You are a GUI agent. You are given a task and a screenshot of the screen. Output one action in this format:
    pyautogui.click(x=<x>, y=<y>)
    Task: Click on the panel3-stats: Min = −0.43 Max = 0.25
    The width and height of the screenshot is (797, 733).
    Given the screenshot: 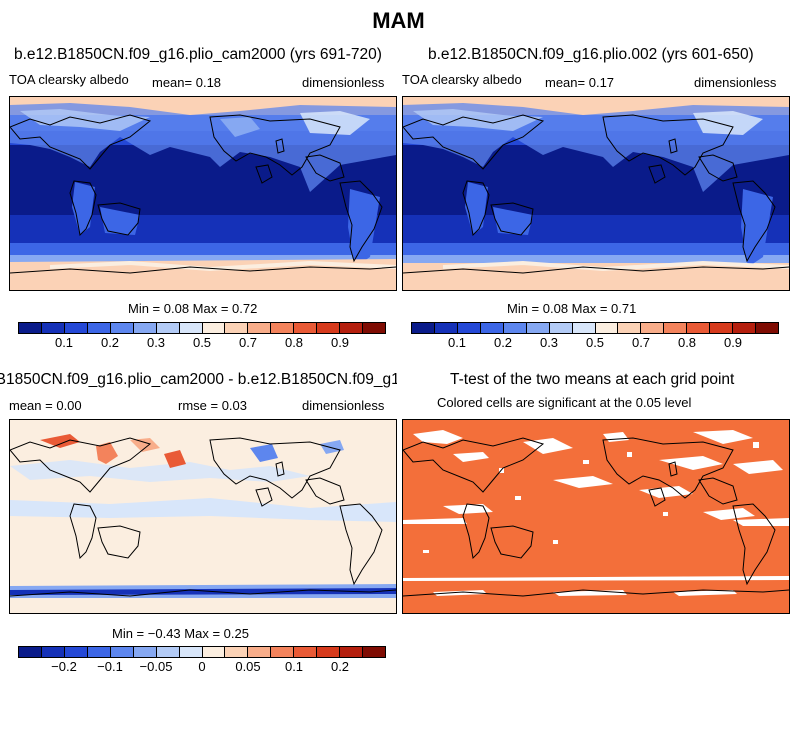 What is the action you would take?
    pyautogui.click(x=180, y=633)
    